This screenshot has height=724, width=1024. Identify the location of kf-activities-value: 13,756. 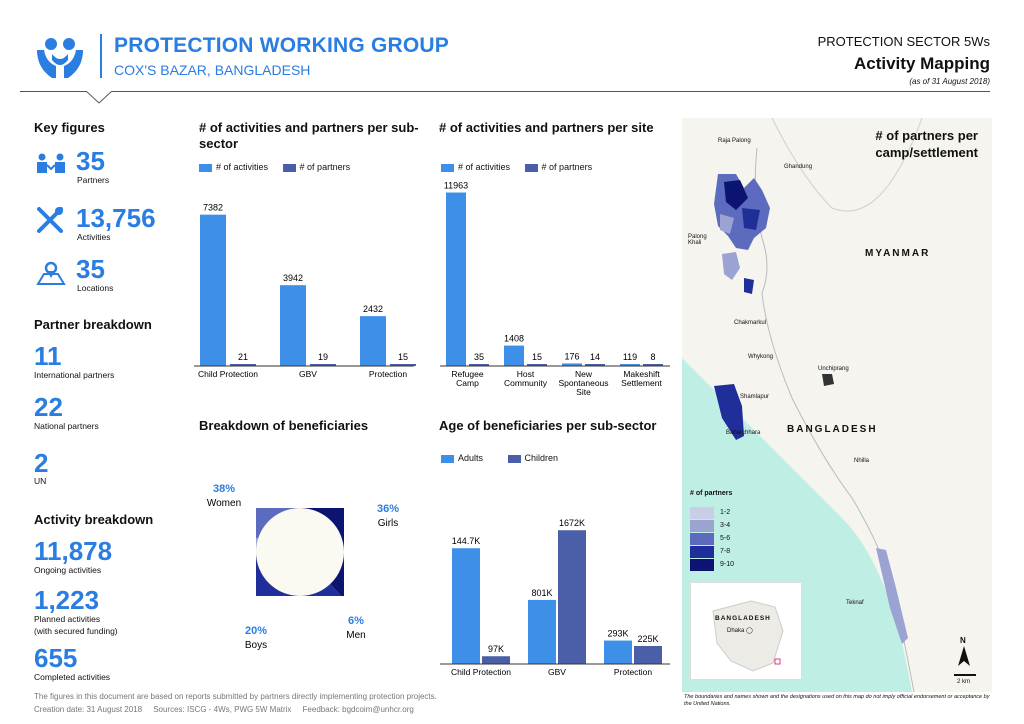
(116, 218).